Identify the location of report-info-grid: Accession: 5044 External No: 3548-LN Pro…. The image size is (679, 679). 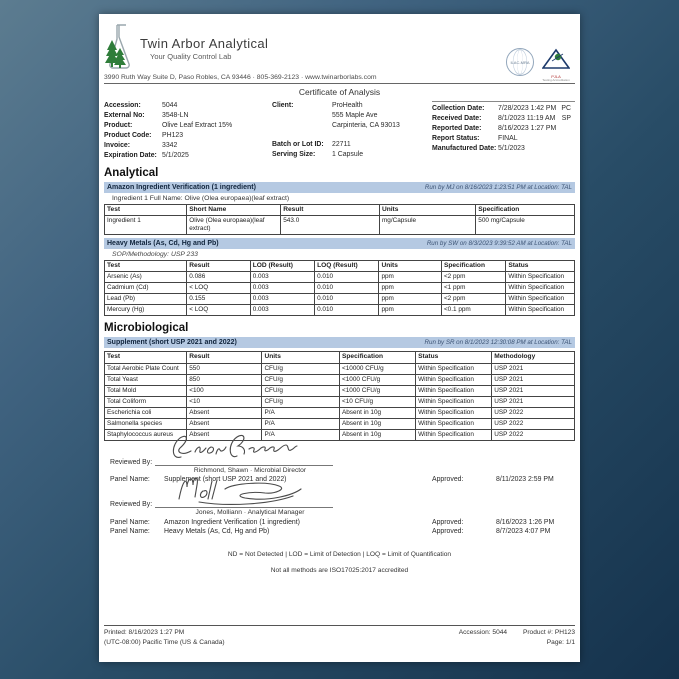
(339, 131).